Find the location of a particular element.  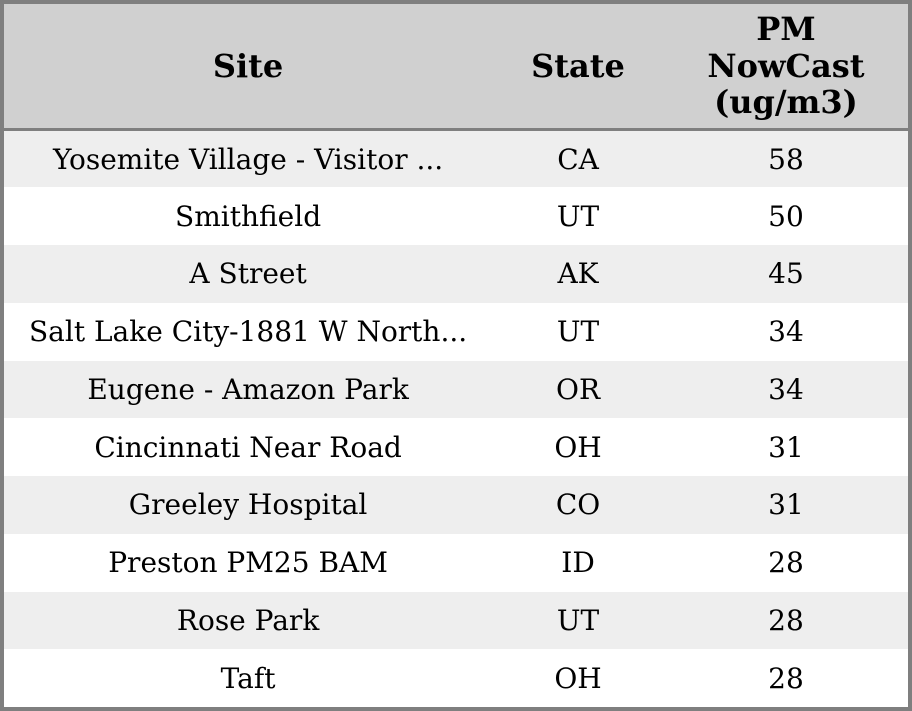

site-cell: Cincinnati Near Road is located at coordinates (248, 447).